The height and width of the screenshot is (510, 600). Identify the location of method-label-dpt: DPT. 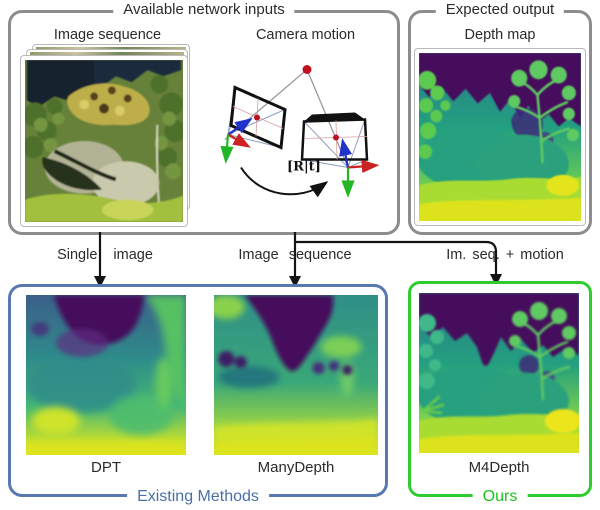
(106, 467).